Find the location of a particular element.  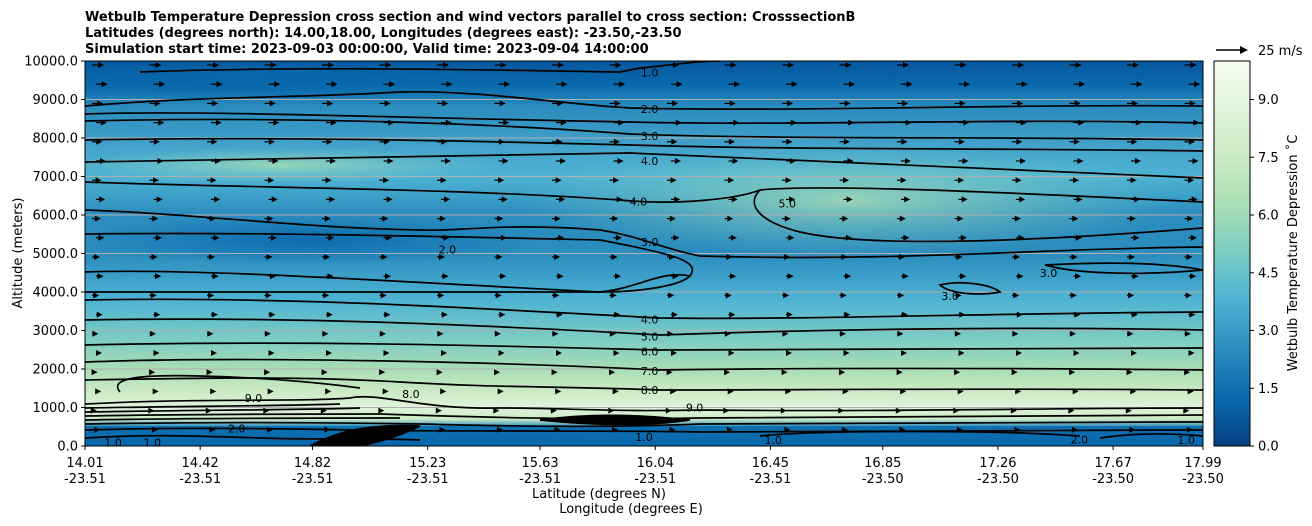

contour-label: 5.0 is located at coordinates (650, 336).